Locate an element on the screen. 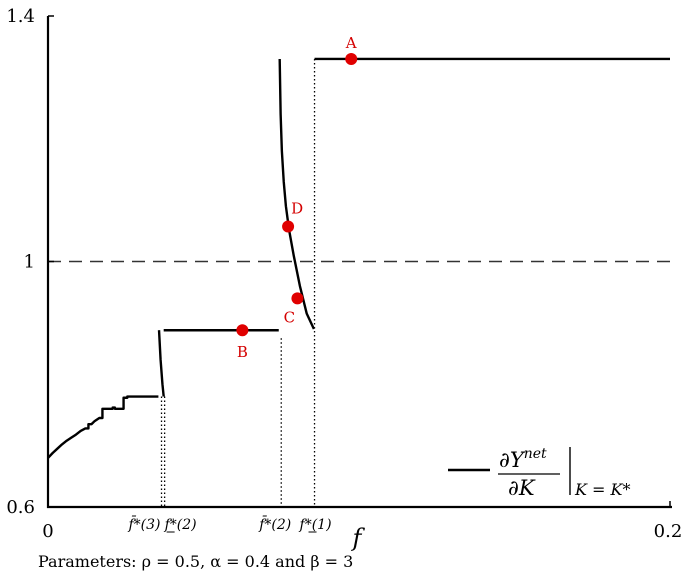  y-tick-label-2: 1.4 is located at coordinates (20, 16).